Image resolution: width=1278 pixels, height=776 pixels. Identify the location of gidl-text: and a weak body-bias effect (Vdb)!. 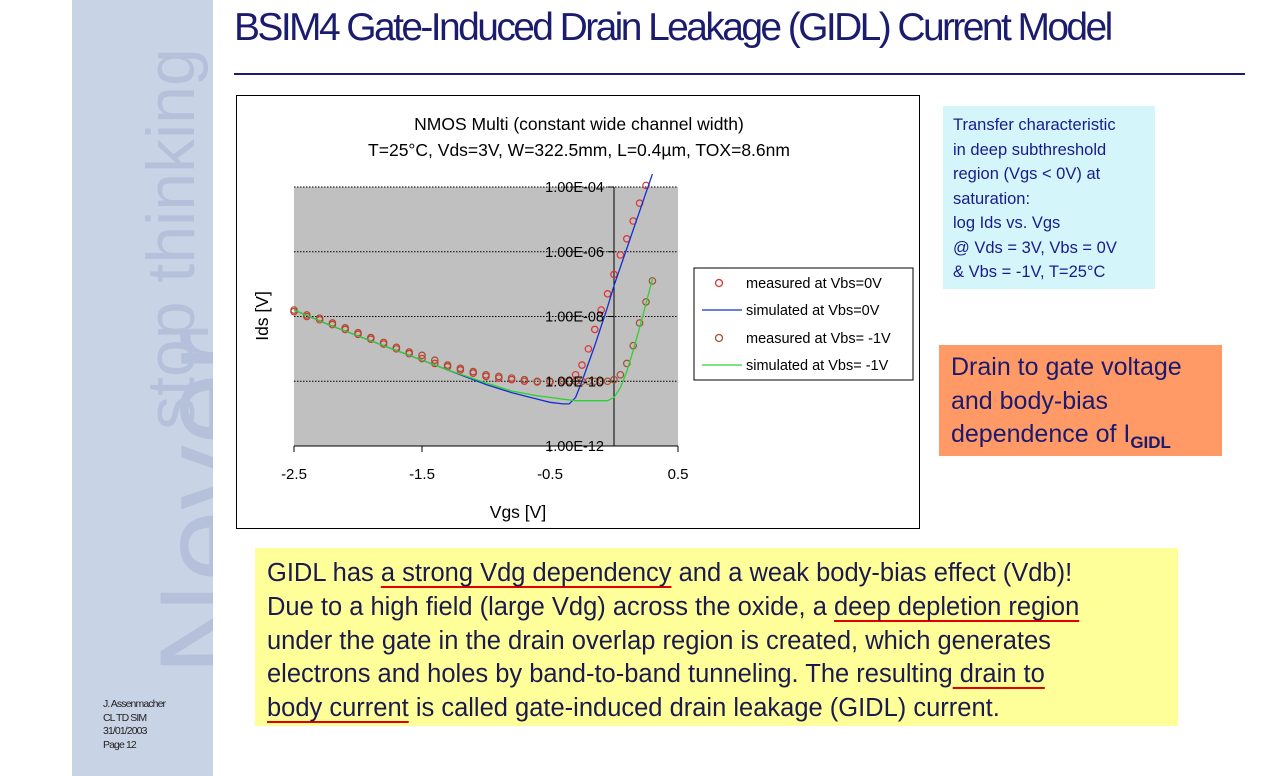
(872, 573).